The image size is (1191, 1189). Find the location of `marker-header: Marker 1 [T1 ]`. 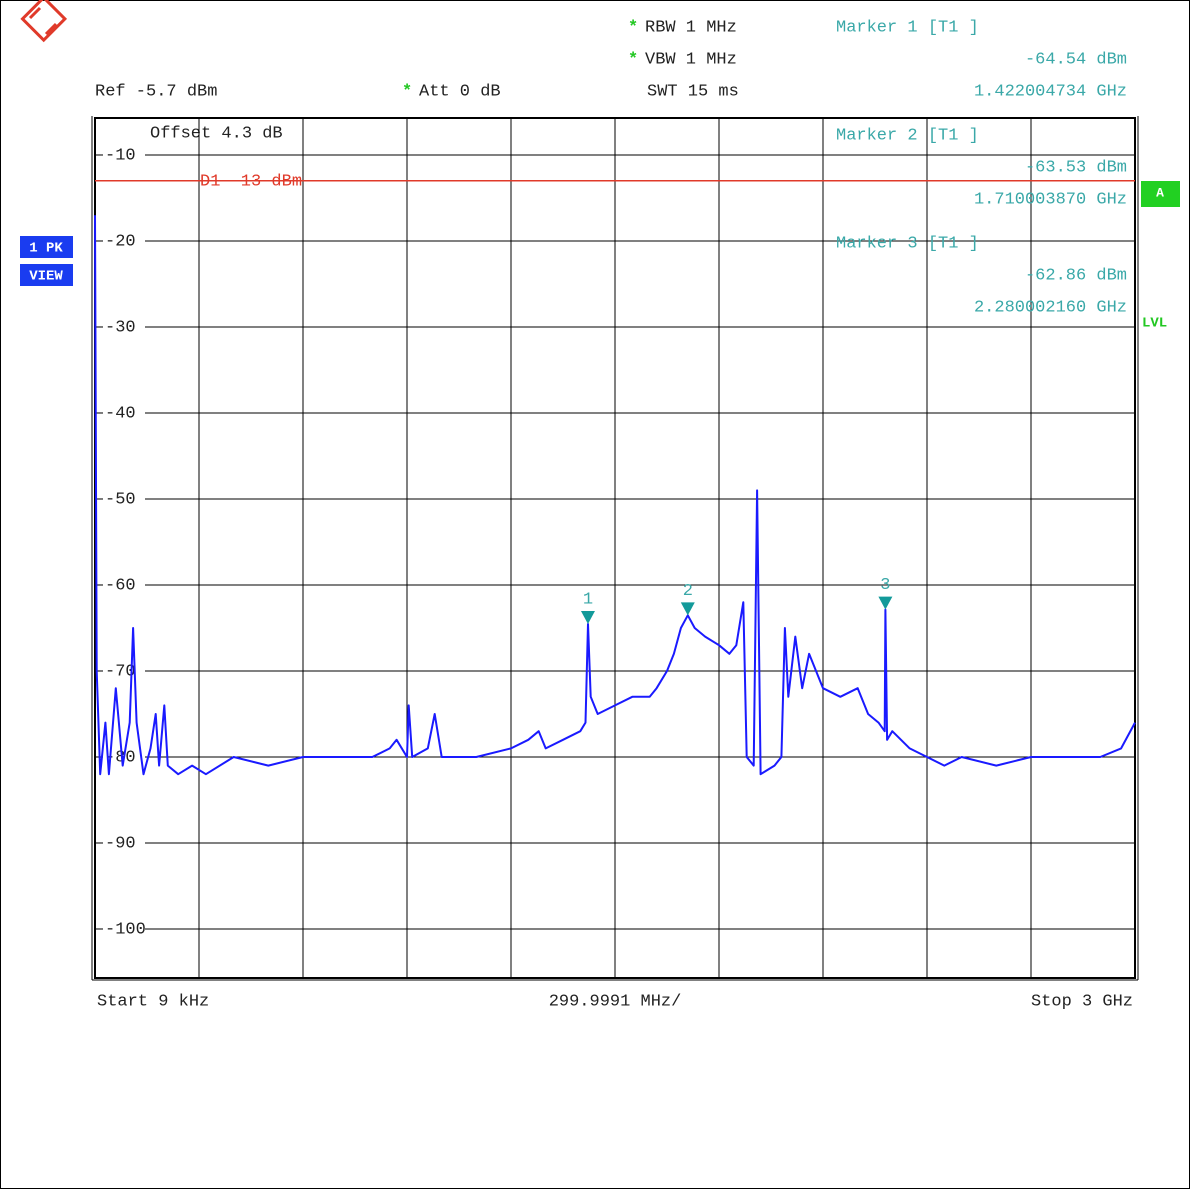

marker-header: Marker 1 [T1 ] is located at coordinates (907, 27).